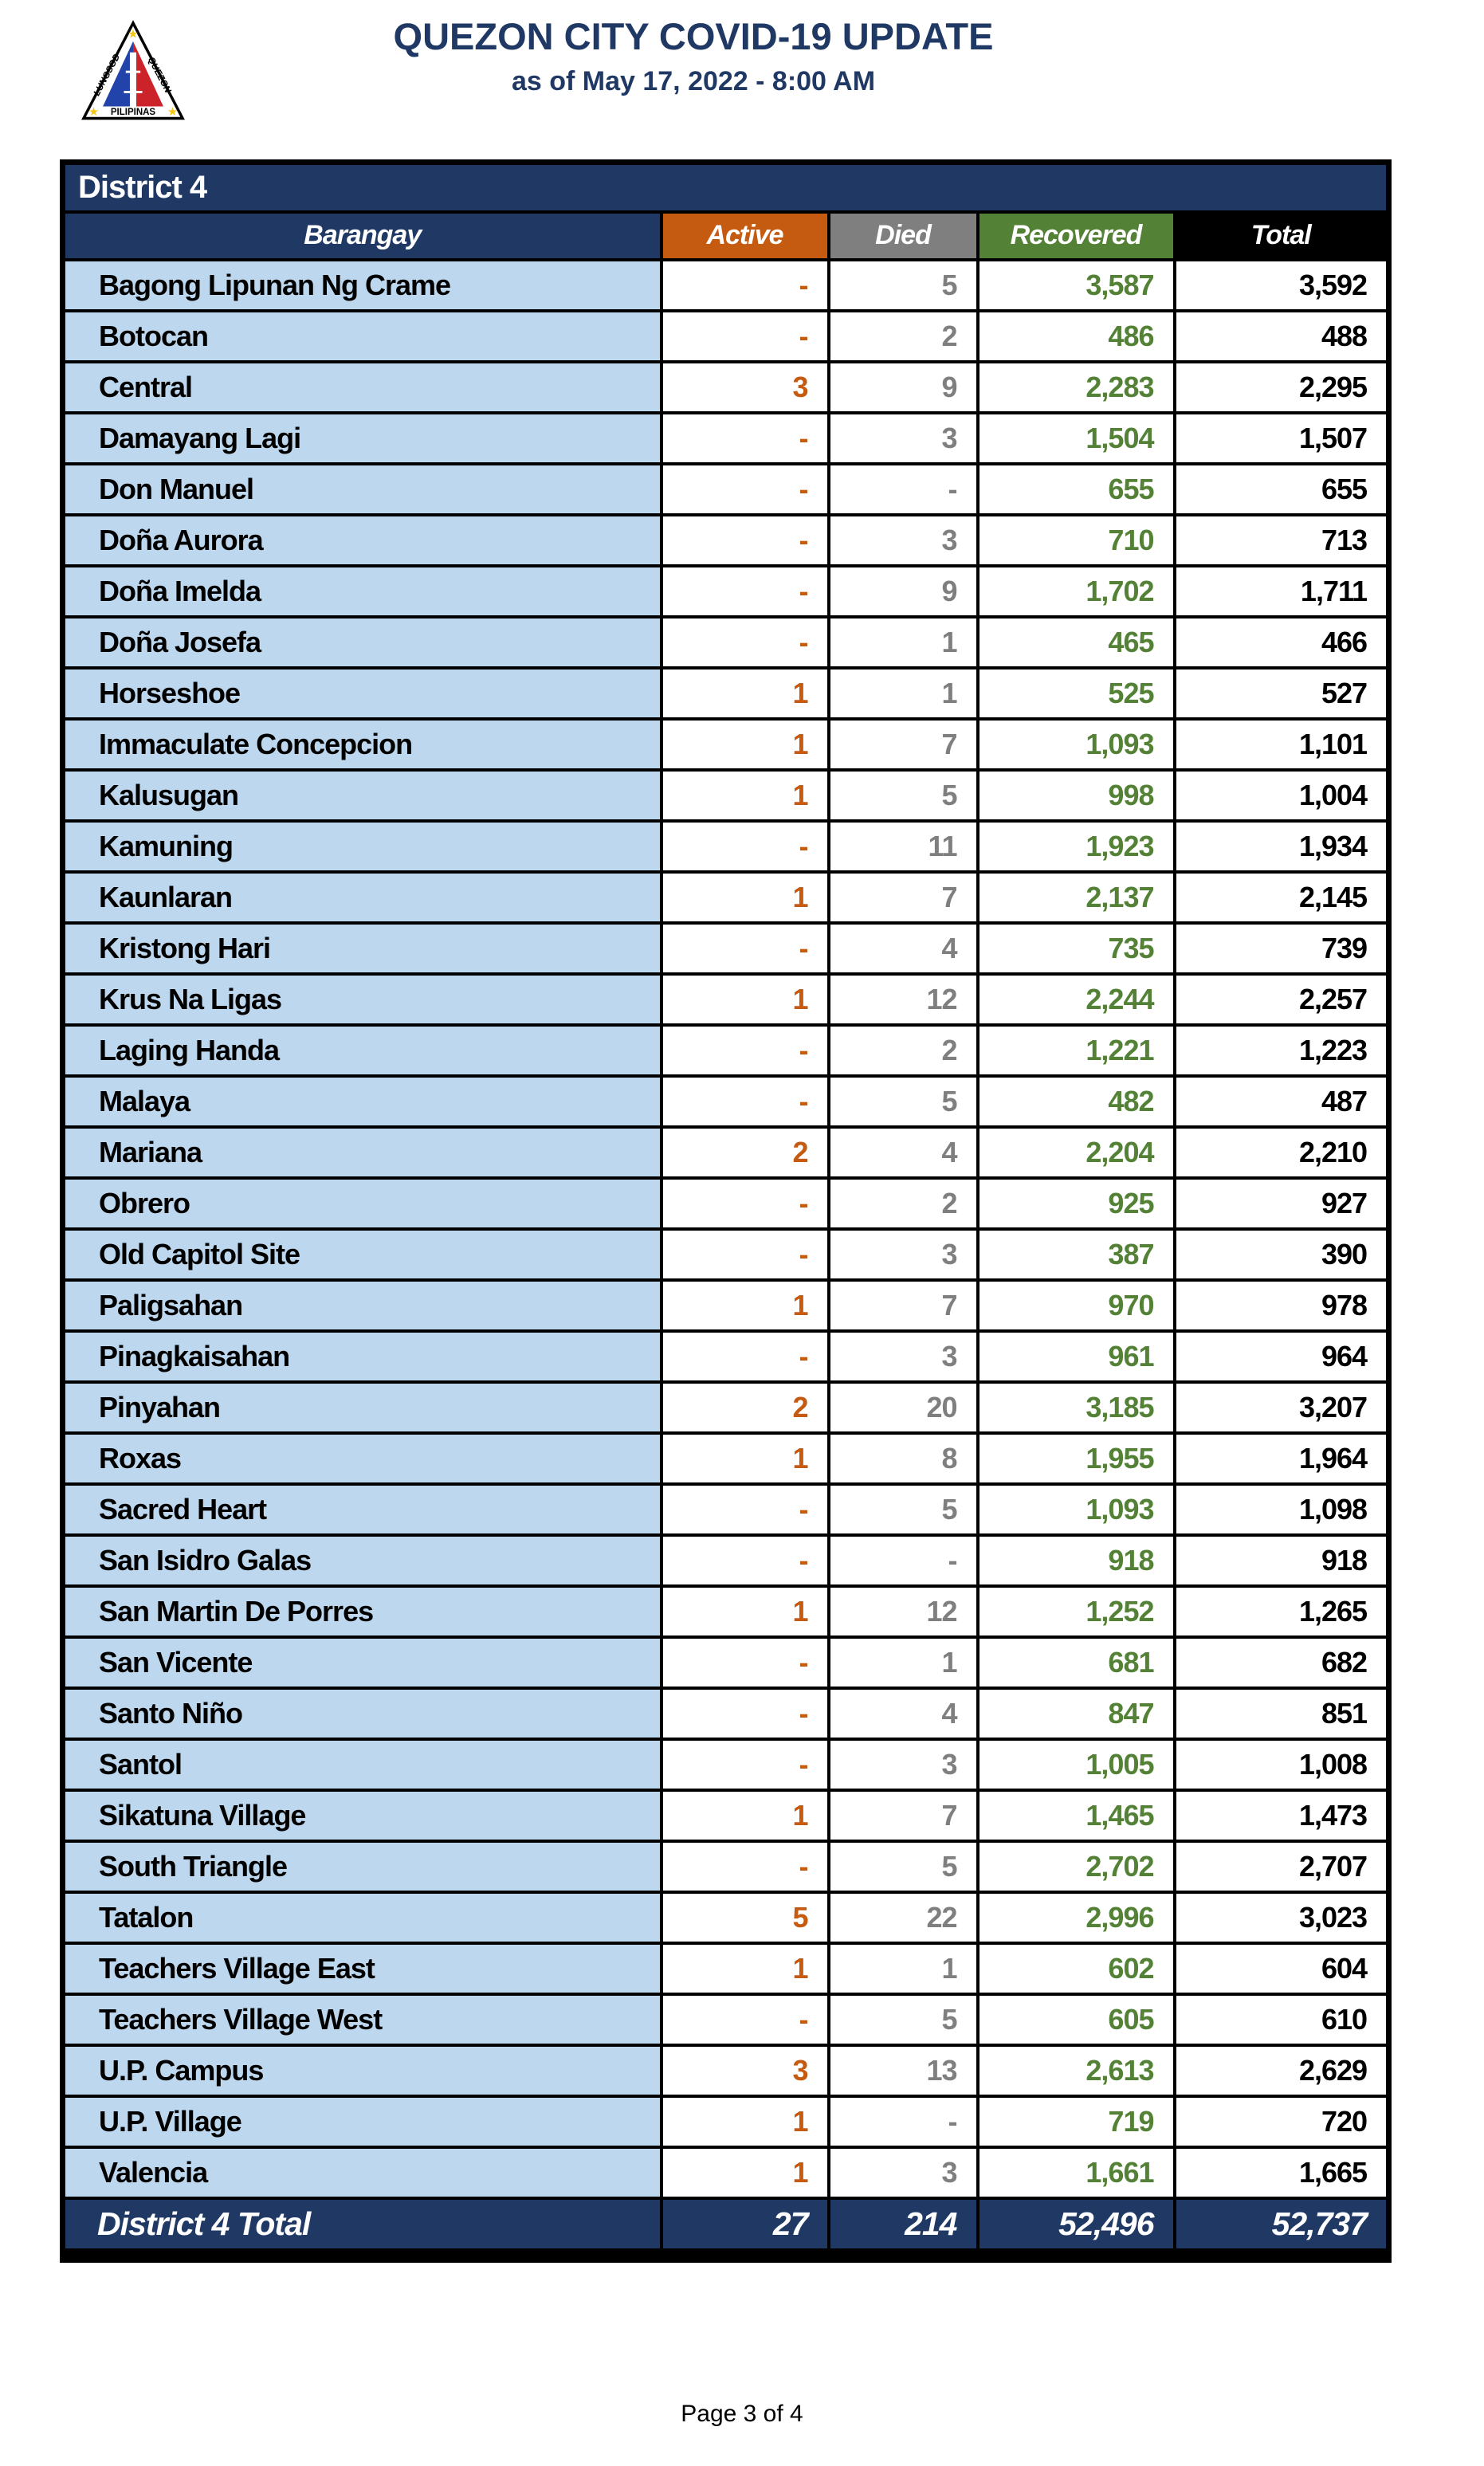 This screenshot has width=1484, height=2466. Describe the element at coordinates (903, 590) in the screenshot. I see `died-cell: 9` at that location.